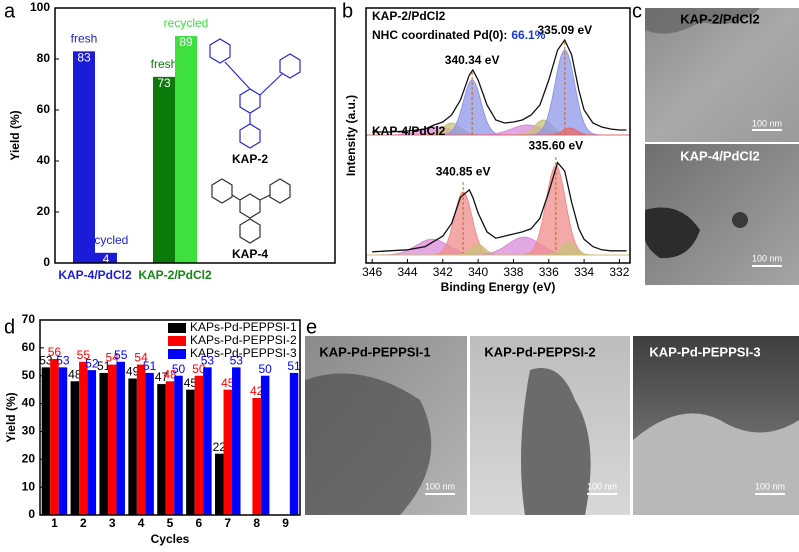 This screenshot has height=552, width=799. Describe the element at coordinates (29, 319) in the screenshot. I see `y-tick-label: 70` at that location.